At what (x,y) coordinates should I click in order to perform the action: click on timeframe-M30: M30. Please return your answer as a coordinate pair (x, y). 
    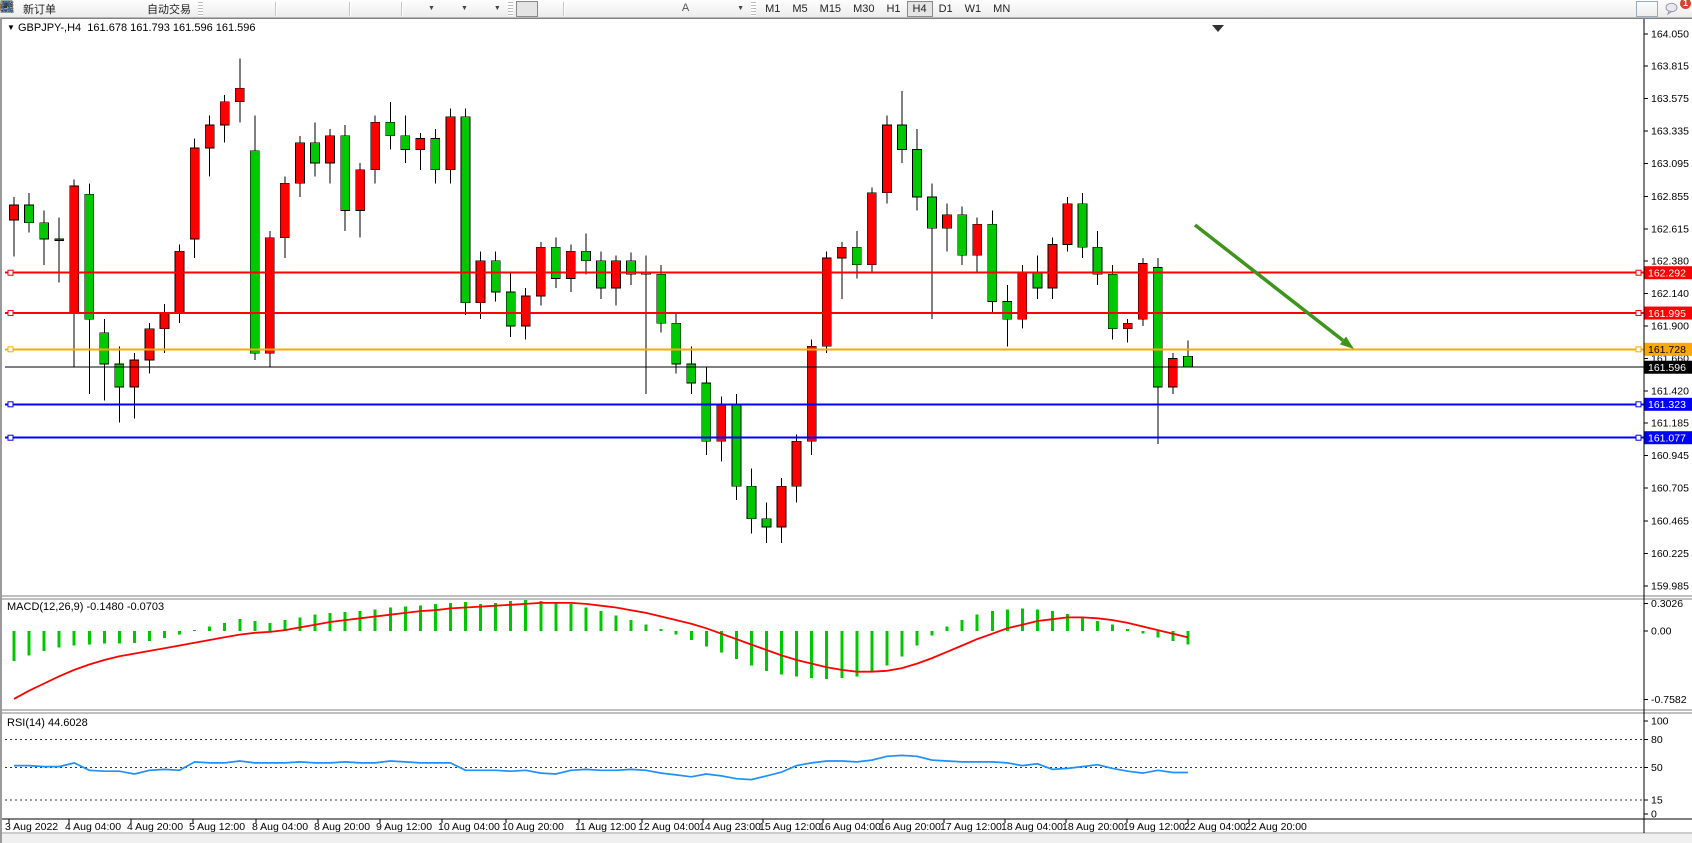
    Looking at the image, I should click on (863, 9).